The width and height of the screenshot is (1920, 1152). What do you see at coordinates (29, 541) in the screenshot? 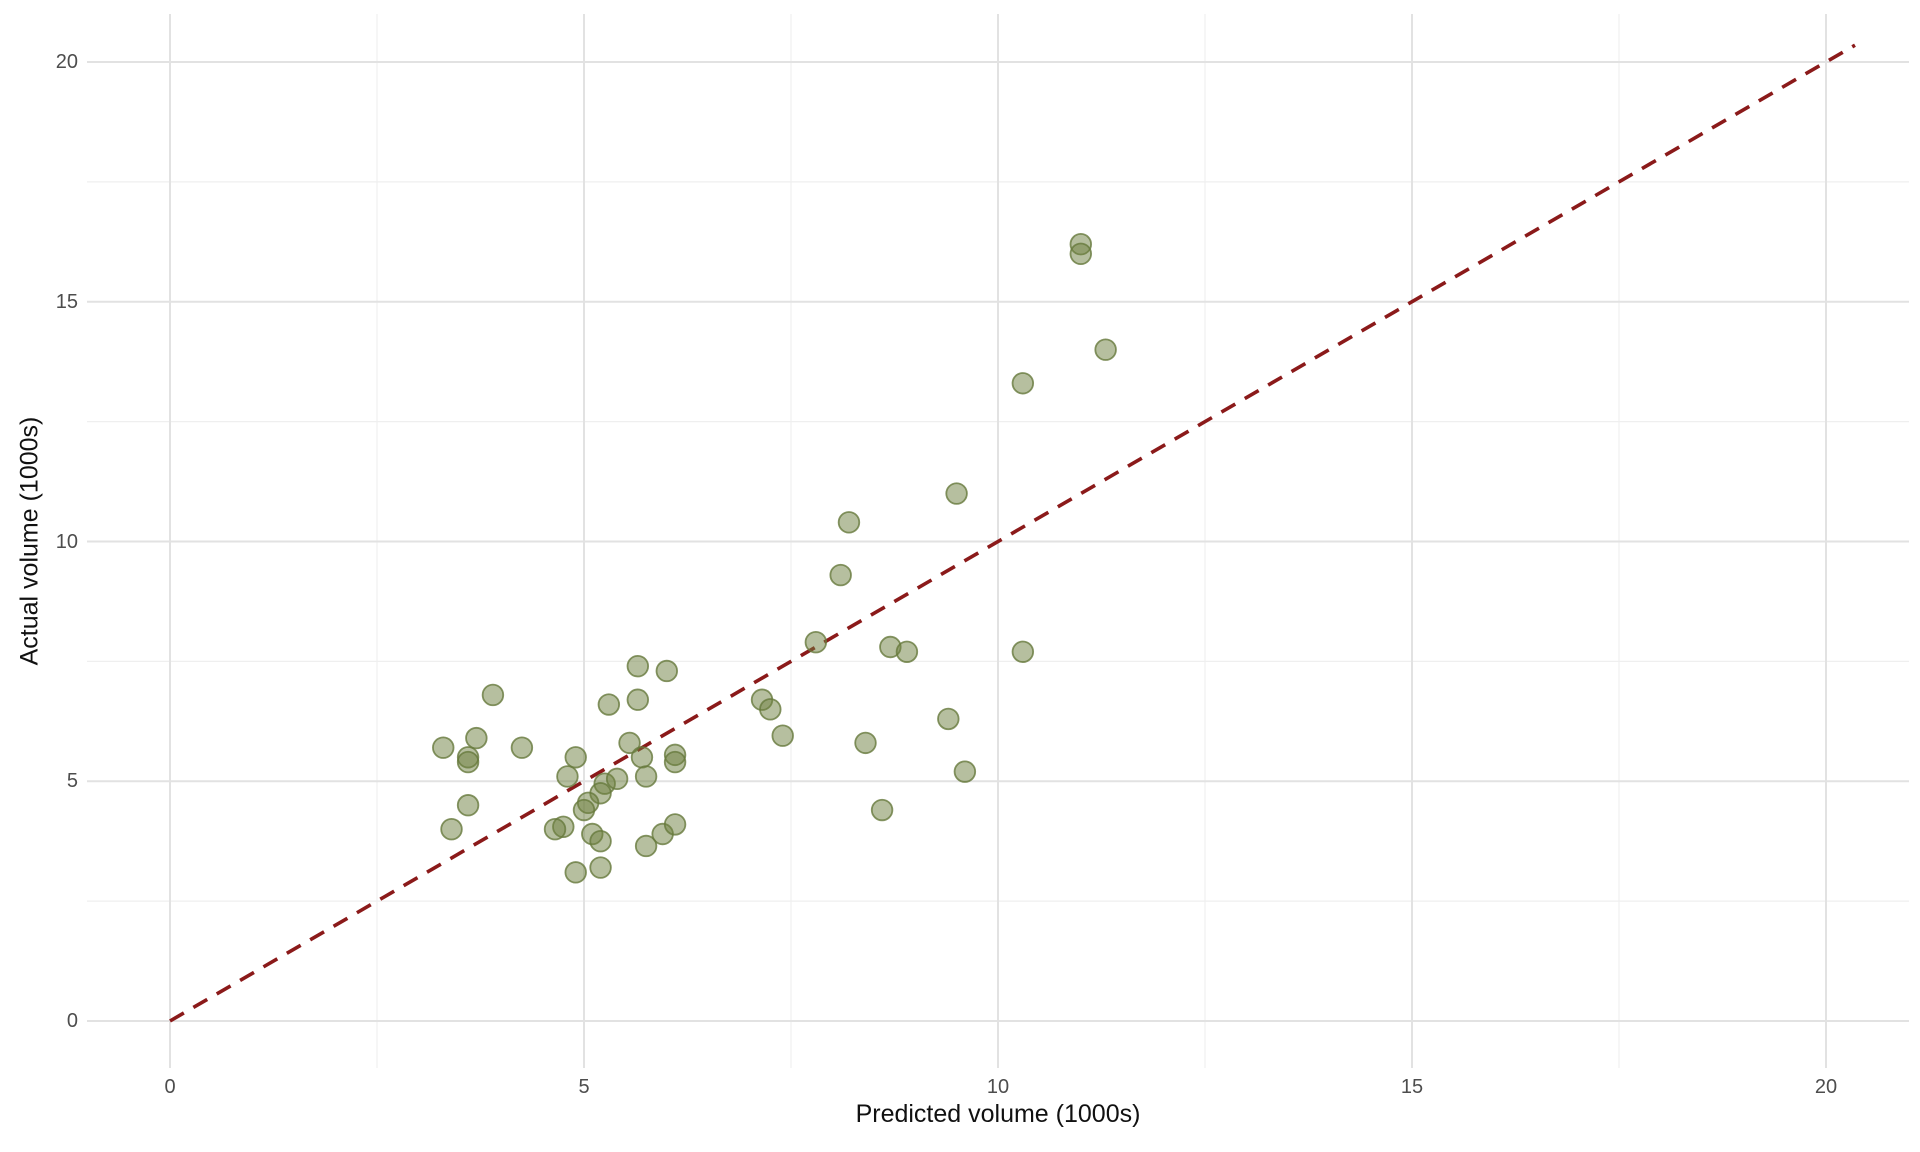
I see `y-axis-title: Actual volume (1000s)` at bounding box center [29, 541].